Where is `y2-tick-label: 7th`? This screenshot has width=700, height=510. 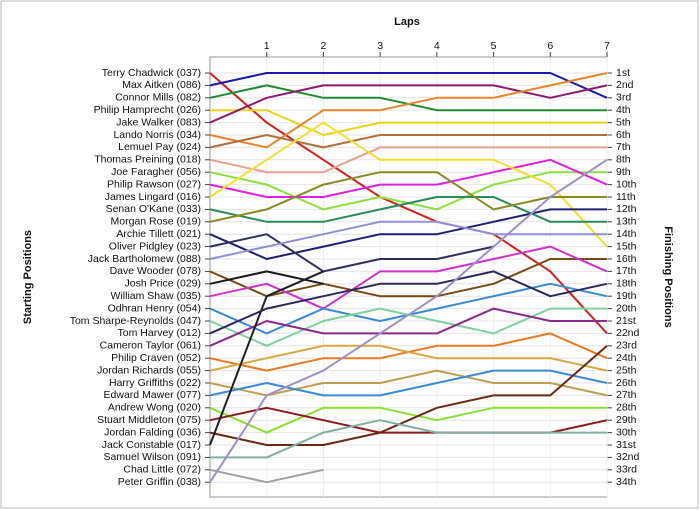 y2-tick-label: 7th is located at coordinates (623, 147).